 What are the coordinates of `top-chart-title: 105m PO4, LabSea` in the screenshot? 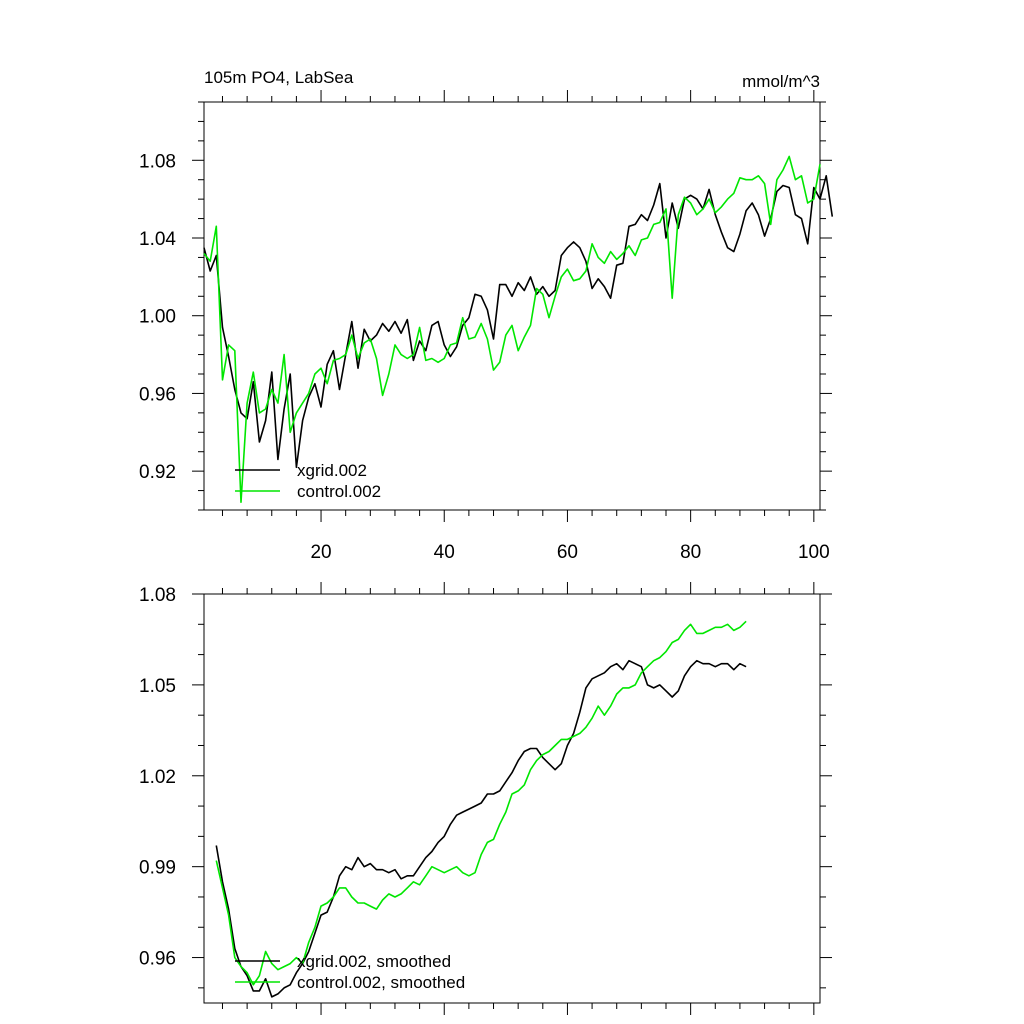 It's located at (279, 77).